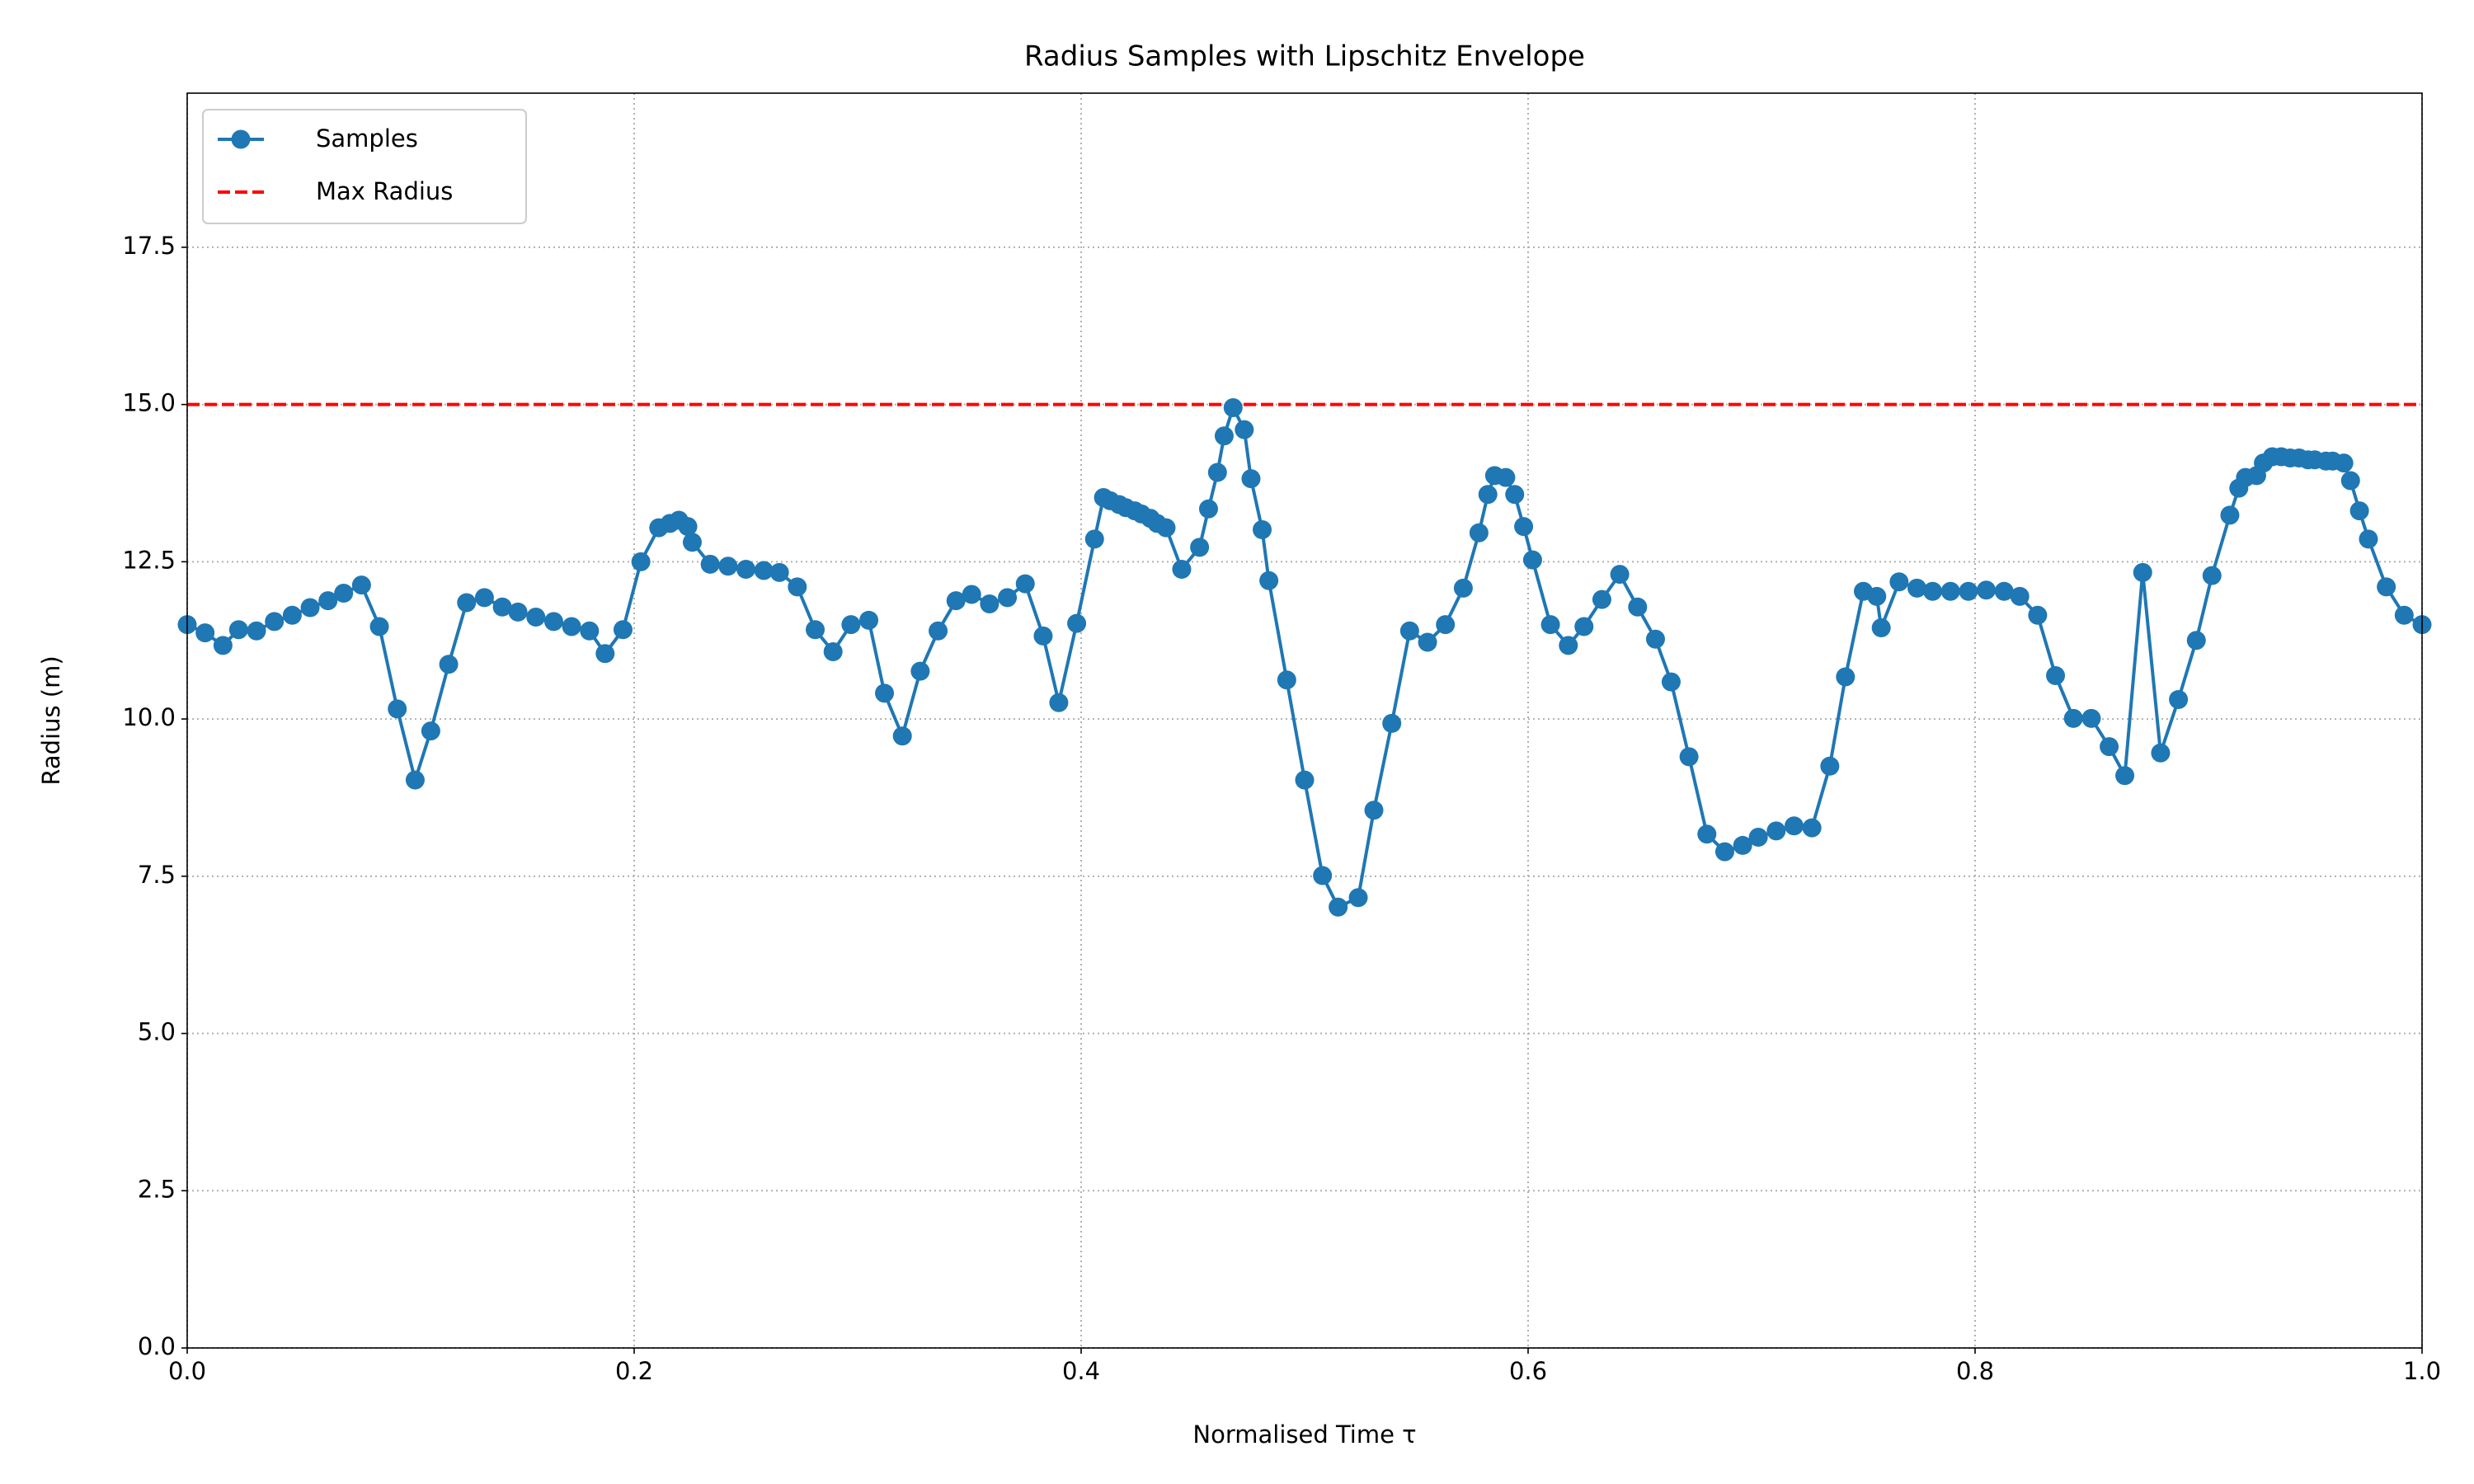 The width and height of the screenshot is (2474, 1484). Describe the element at coordinates (157, 1032) in the screenshot. I see `y-tick-label: 5.0` at that location.